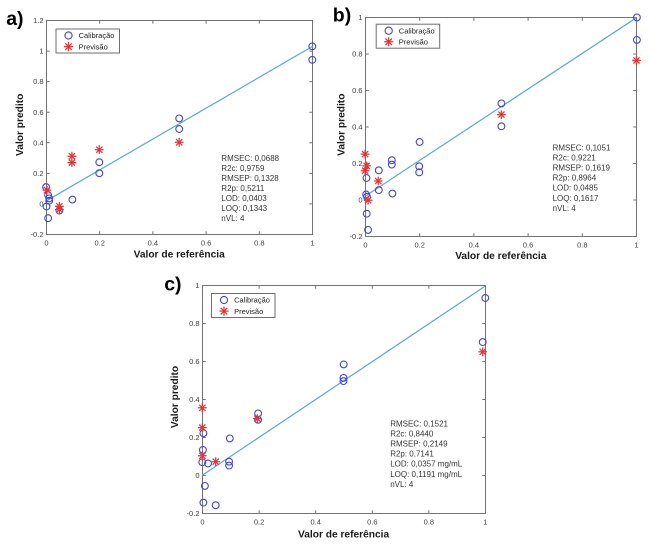  What do you see at coordinates (243, 188) in the screenshot?
I see `svg-text: R2p: 0,5211` at bounding box center [243, 188].